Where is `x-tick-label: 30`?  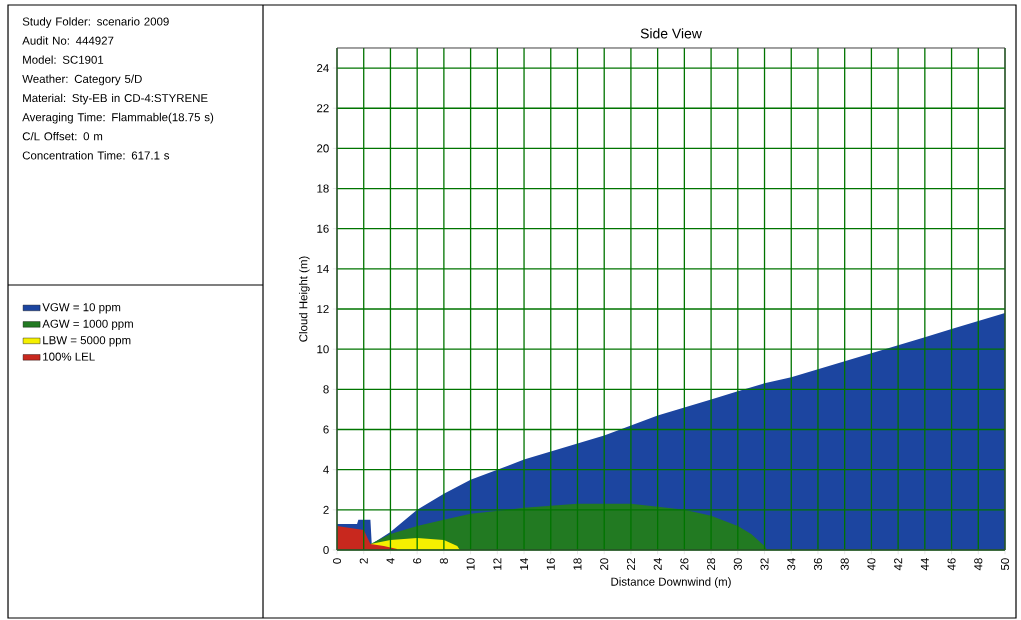 x-tick-label: 30 is located at coordinates (737, 564).